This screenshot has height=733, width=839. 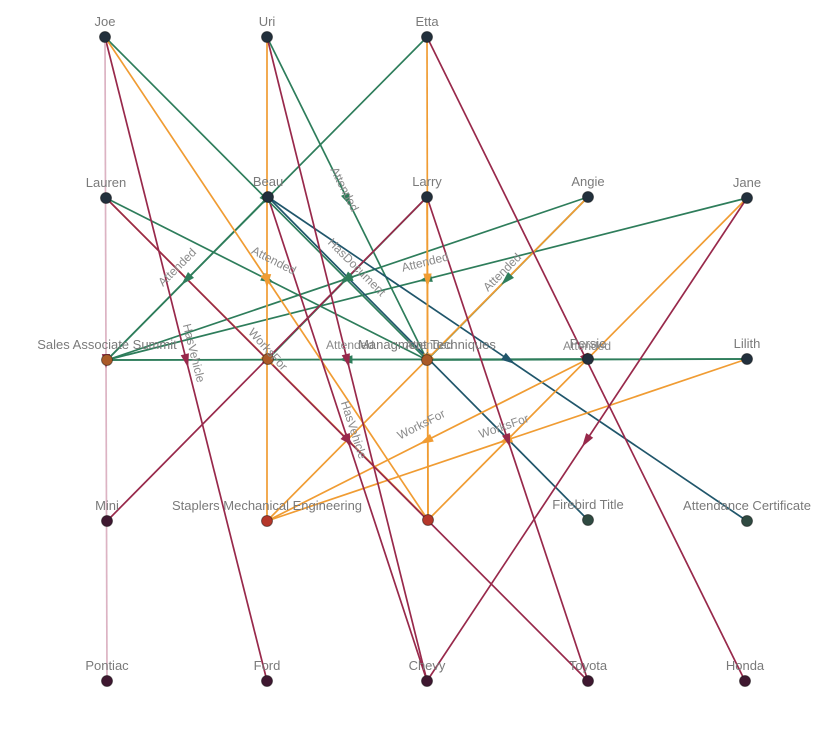 I want to click on arrowhead-jane-chevy, so click(x=588, y=440).